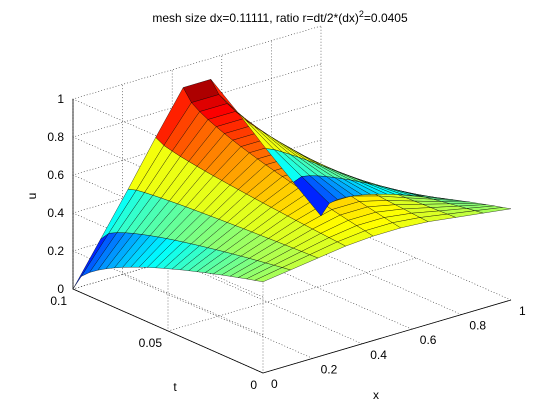 The height and width of the screenshot is (420, 560). I want to click on surface-patch, so click(493, 210).